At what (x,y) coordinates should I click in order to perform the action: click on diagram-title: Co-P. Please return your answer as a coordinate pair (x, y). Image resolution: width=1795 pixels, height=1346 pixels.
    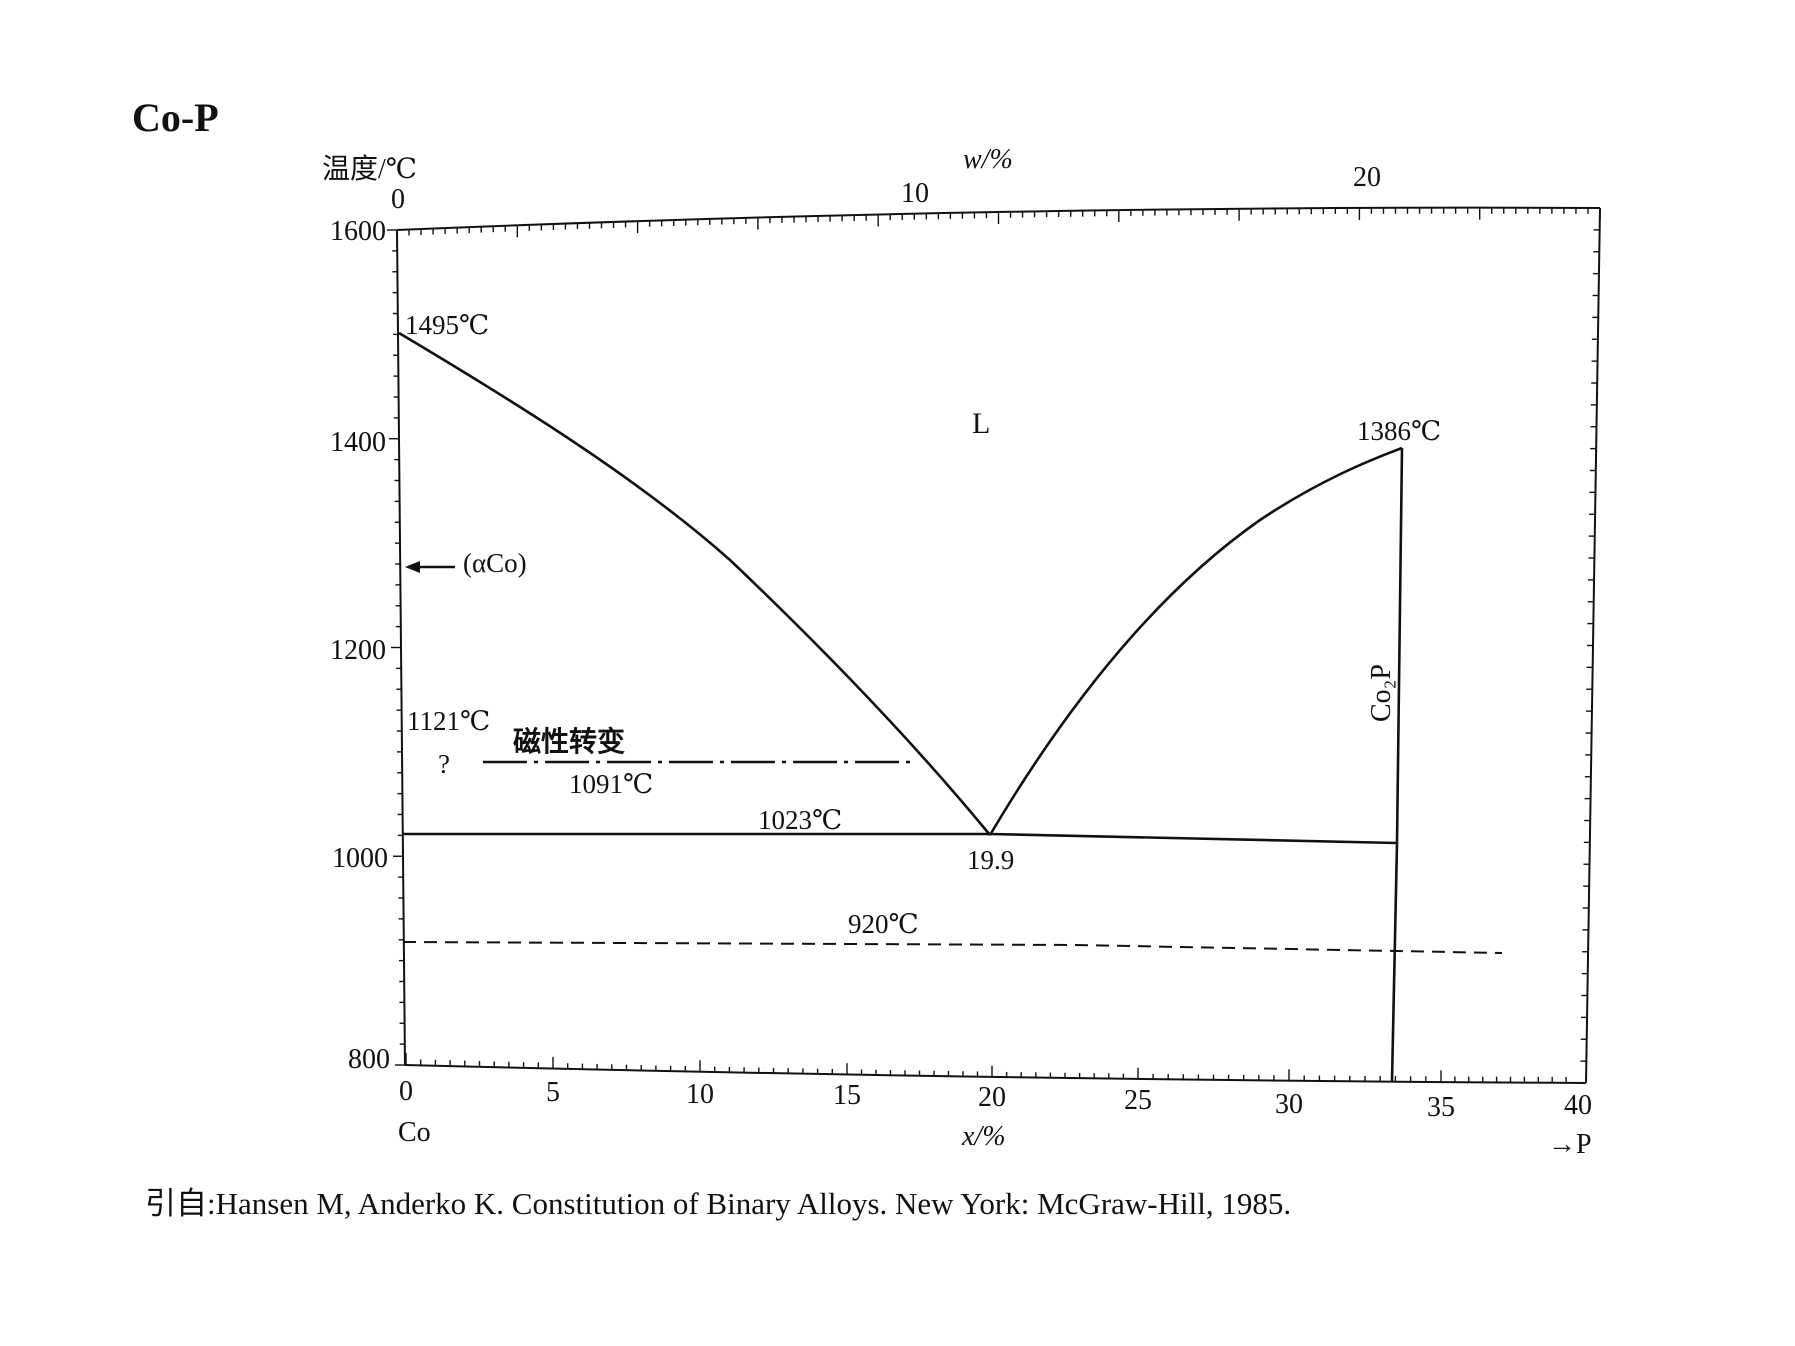
    Looking at the image, I should click on (175, 117).